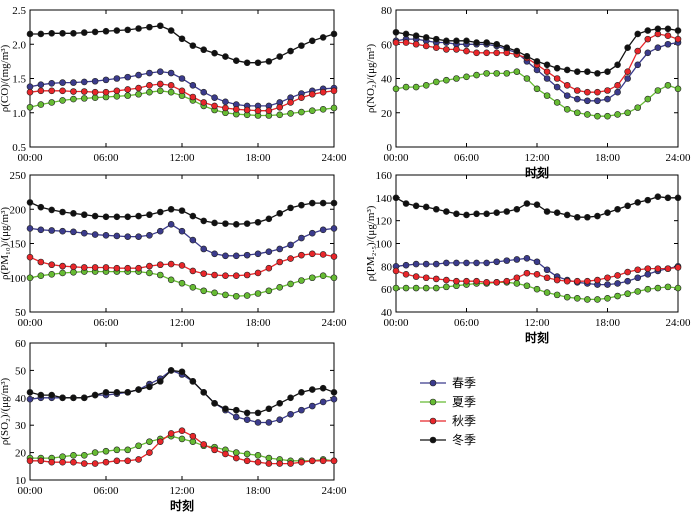 This screenshot has width=700, height=520. Describe the element at coordinates (19, 45) in the screenshot. I see `y-tick-label: 2.0` at that location.